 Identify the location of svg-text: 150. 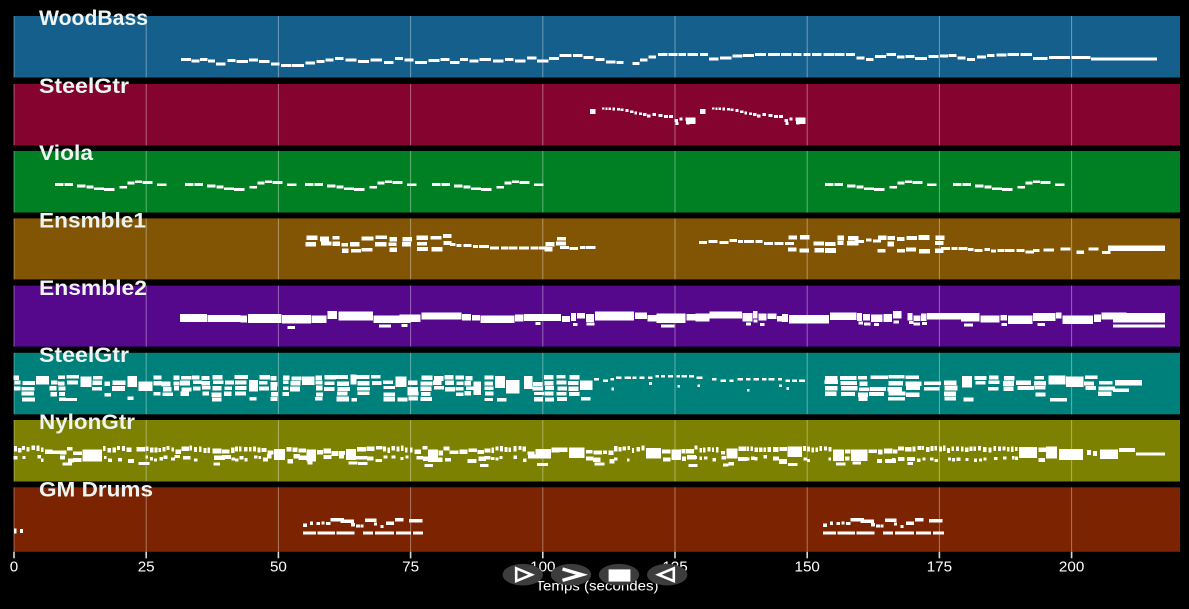
(807, 566).